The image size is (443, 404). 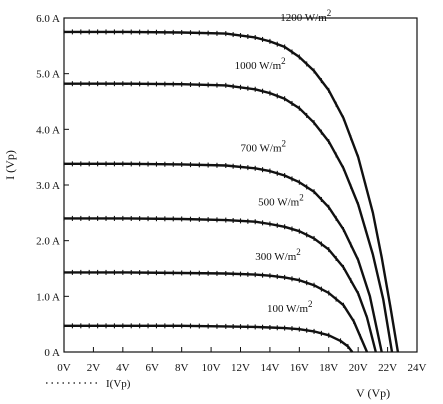 I want to click on curve-label: 100 W/m2, so click(x=290, y=307).